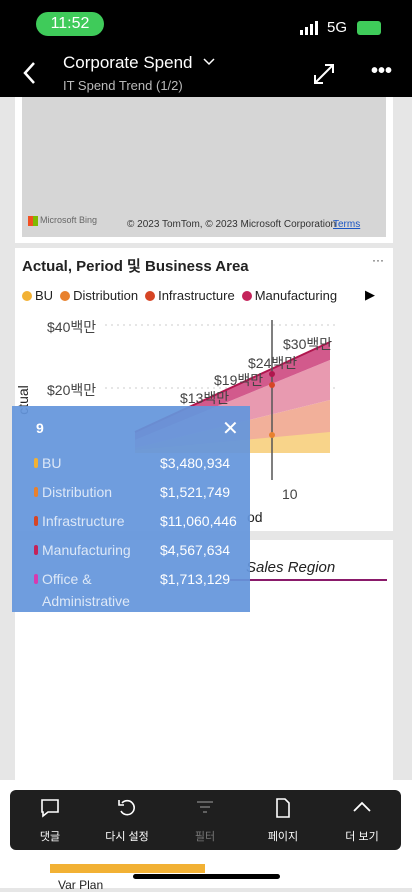  What do you see at coordinates (382, 71) in the screenshot?
I see `more-button: •••` at bounding box center [382, 71].